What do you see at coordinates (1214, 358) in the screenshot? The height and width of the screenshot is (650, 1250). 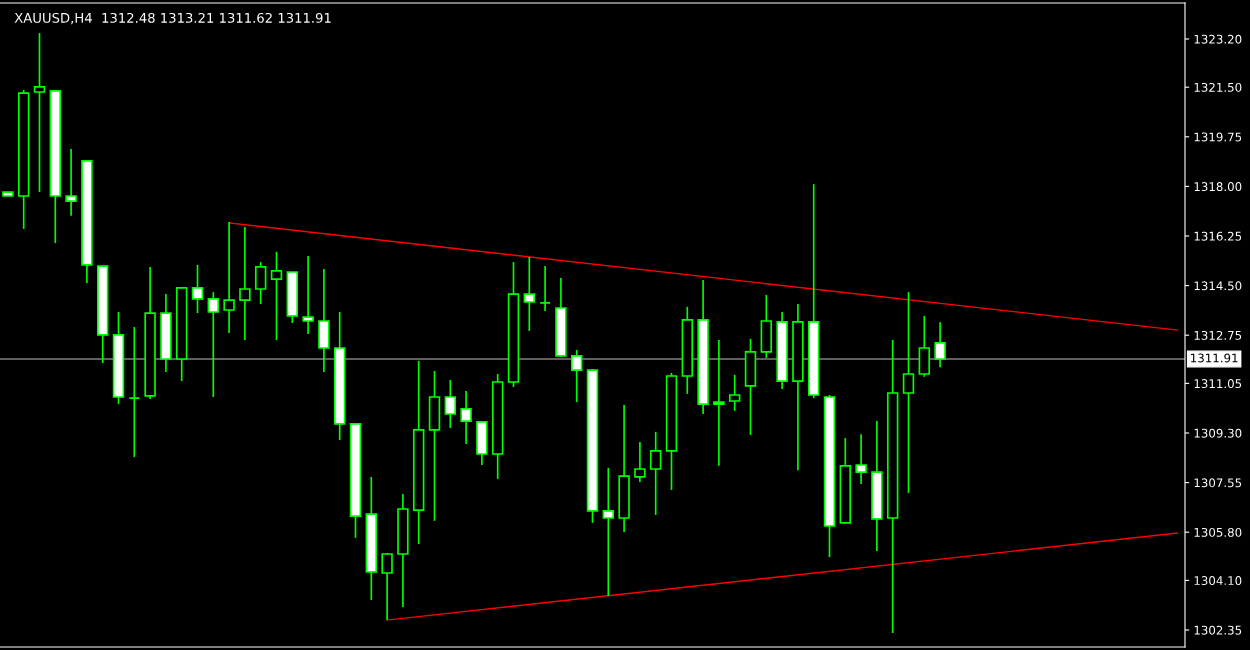 I see `ref-line-label: 1311.91` at bounding box center [1214, 358].